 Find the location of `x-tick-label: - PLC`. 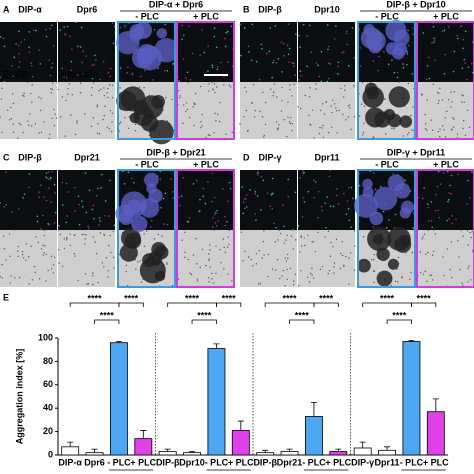

x-tick-label: - PLC is located at coordinates (412, 462).